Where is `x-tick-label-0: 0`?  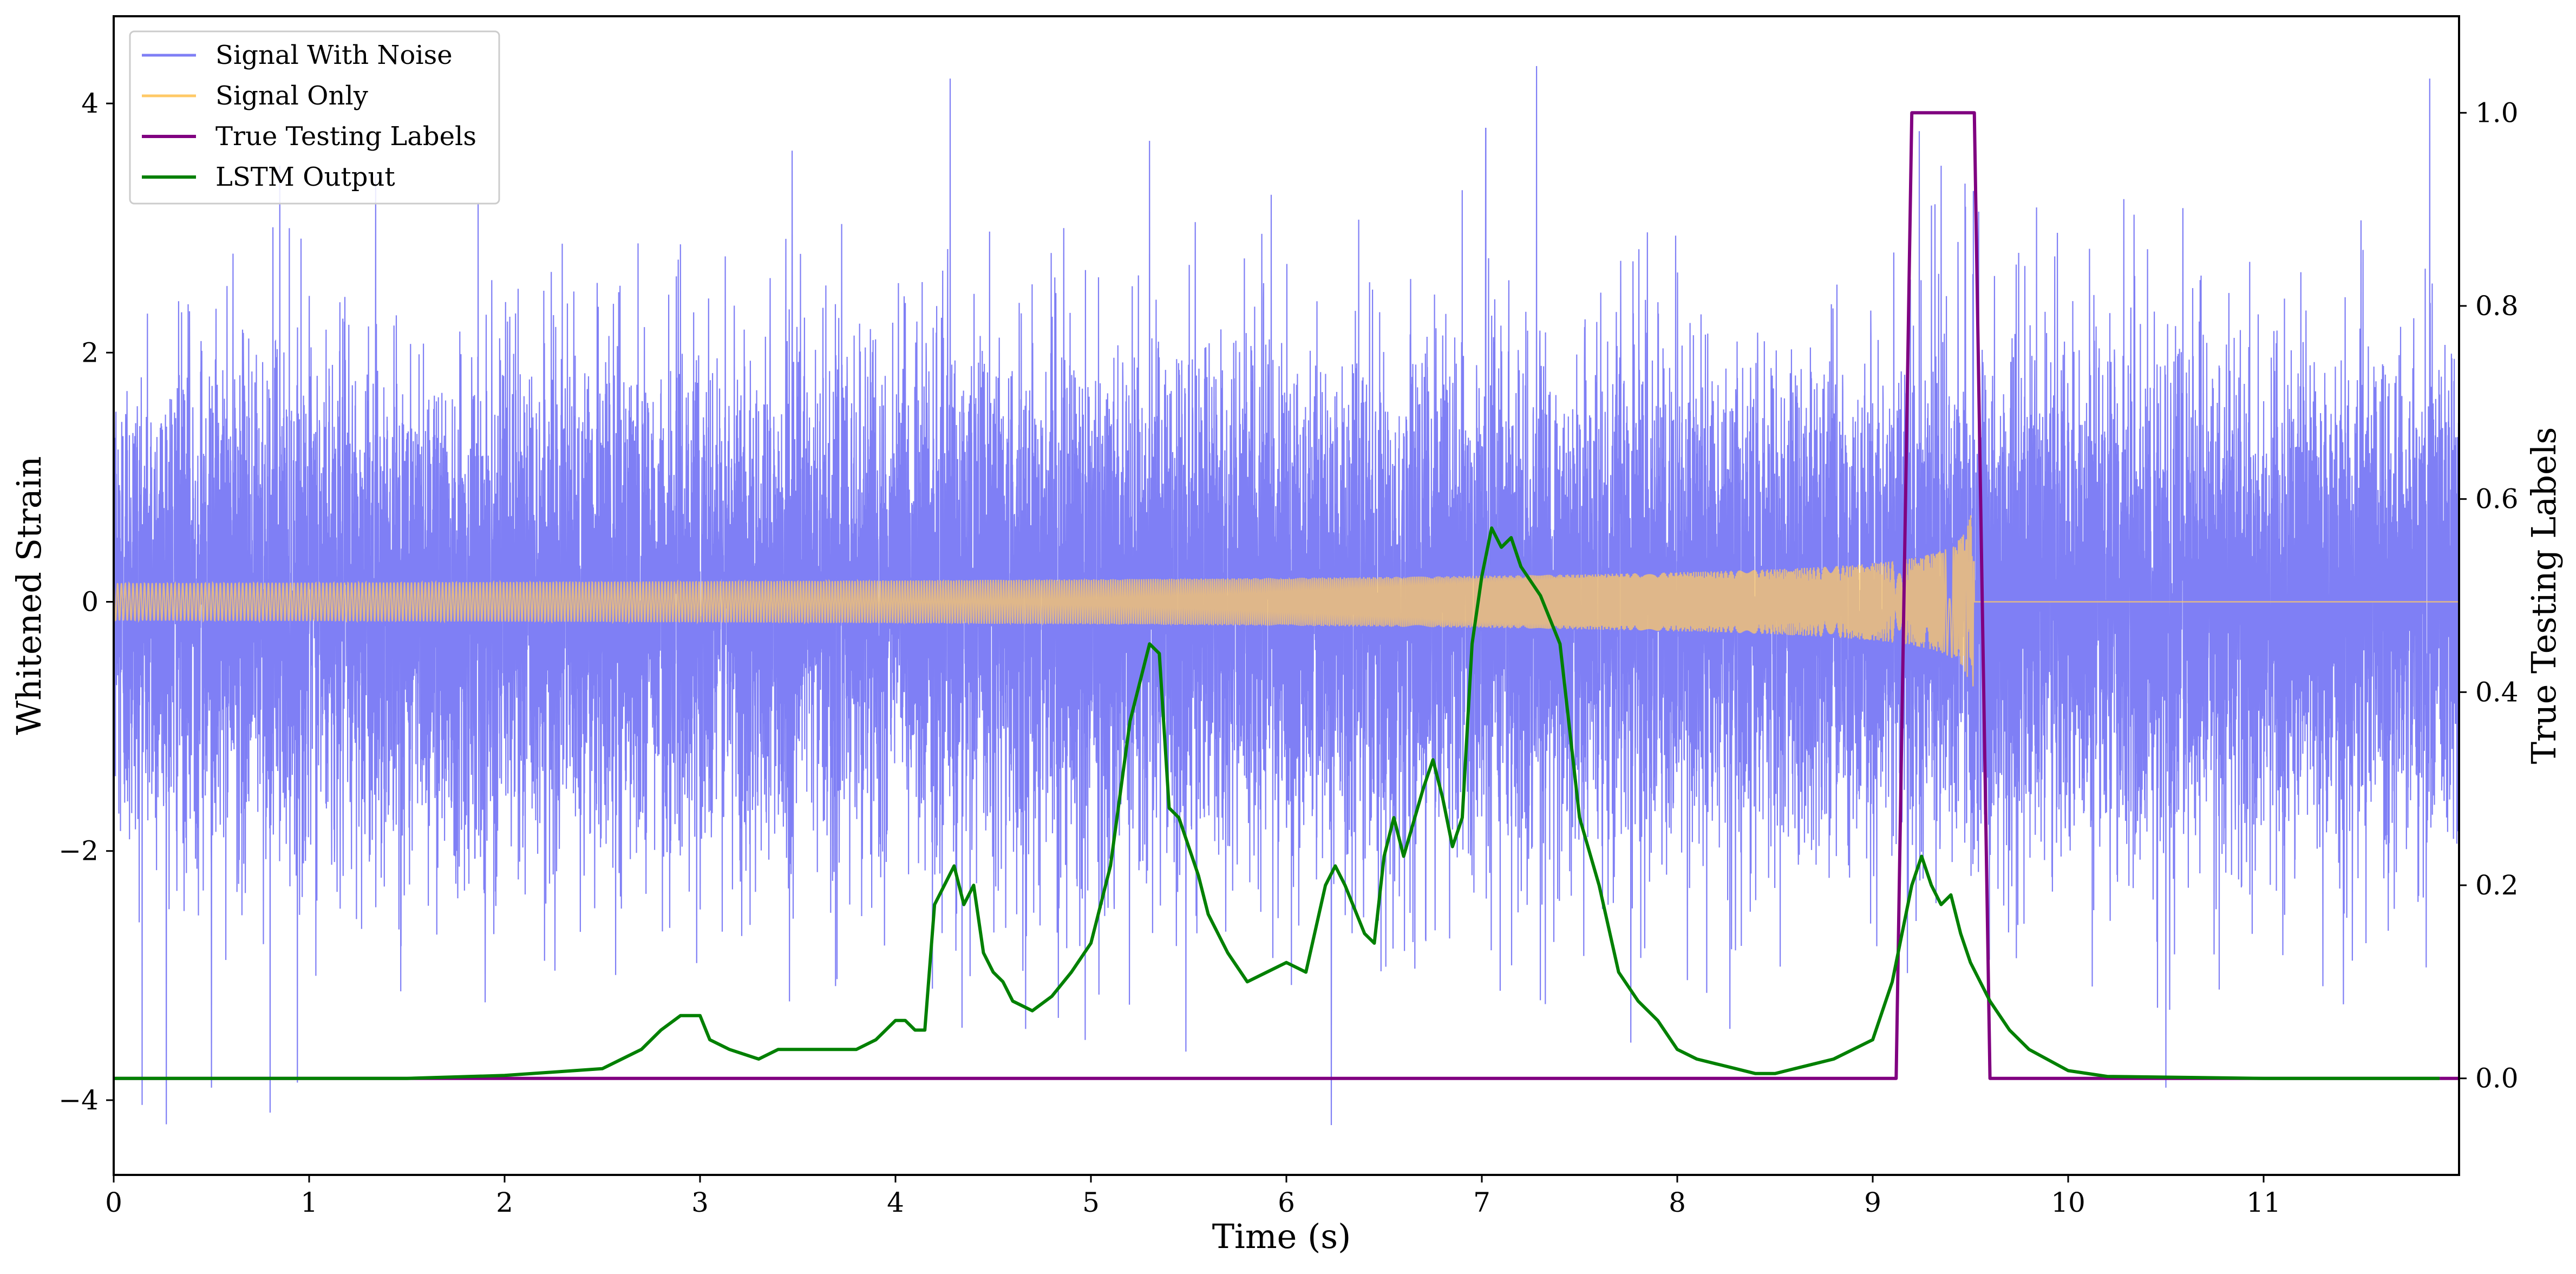
x-tick-label-0: 0 is located at coordinates (113, 1202).